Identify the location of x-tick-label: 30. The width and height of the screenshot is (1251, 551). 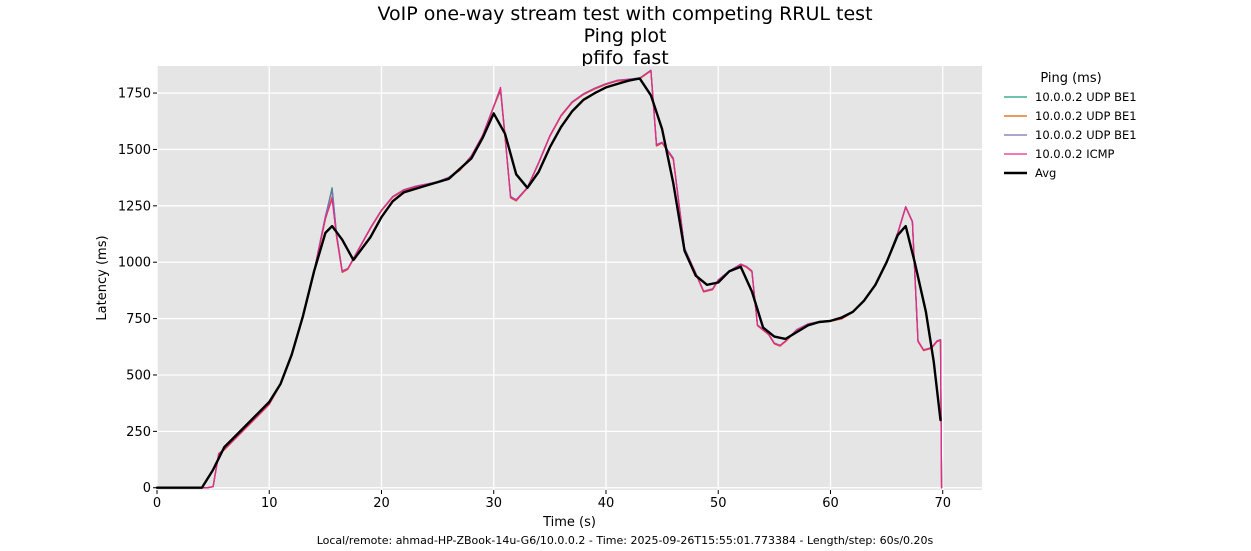
(493, 503).